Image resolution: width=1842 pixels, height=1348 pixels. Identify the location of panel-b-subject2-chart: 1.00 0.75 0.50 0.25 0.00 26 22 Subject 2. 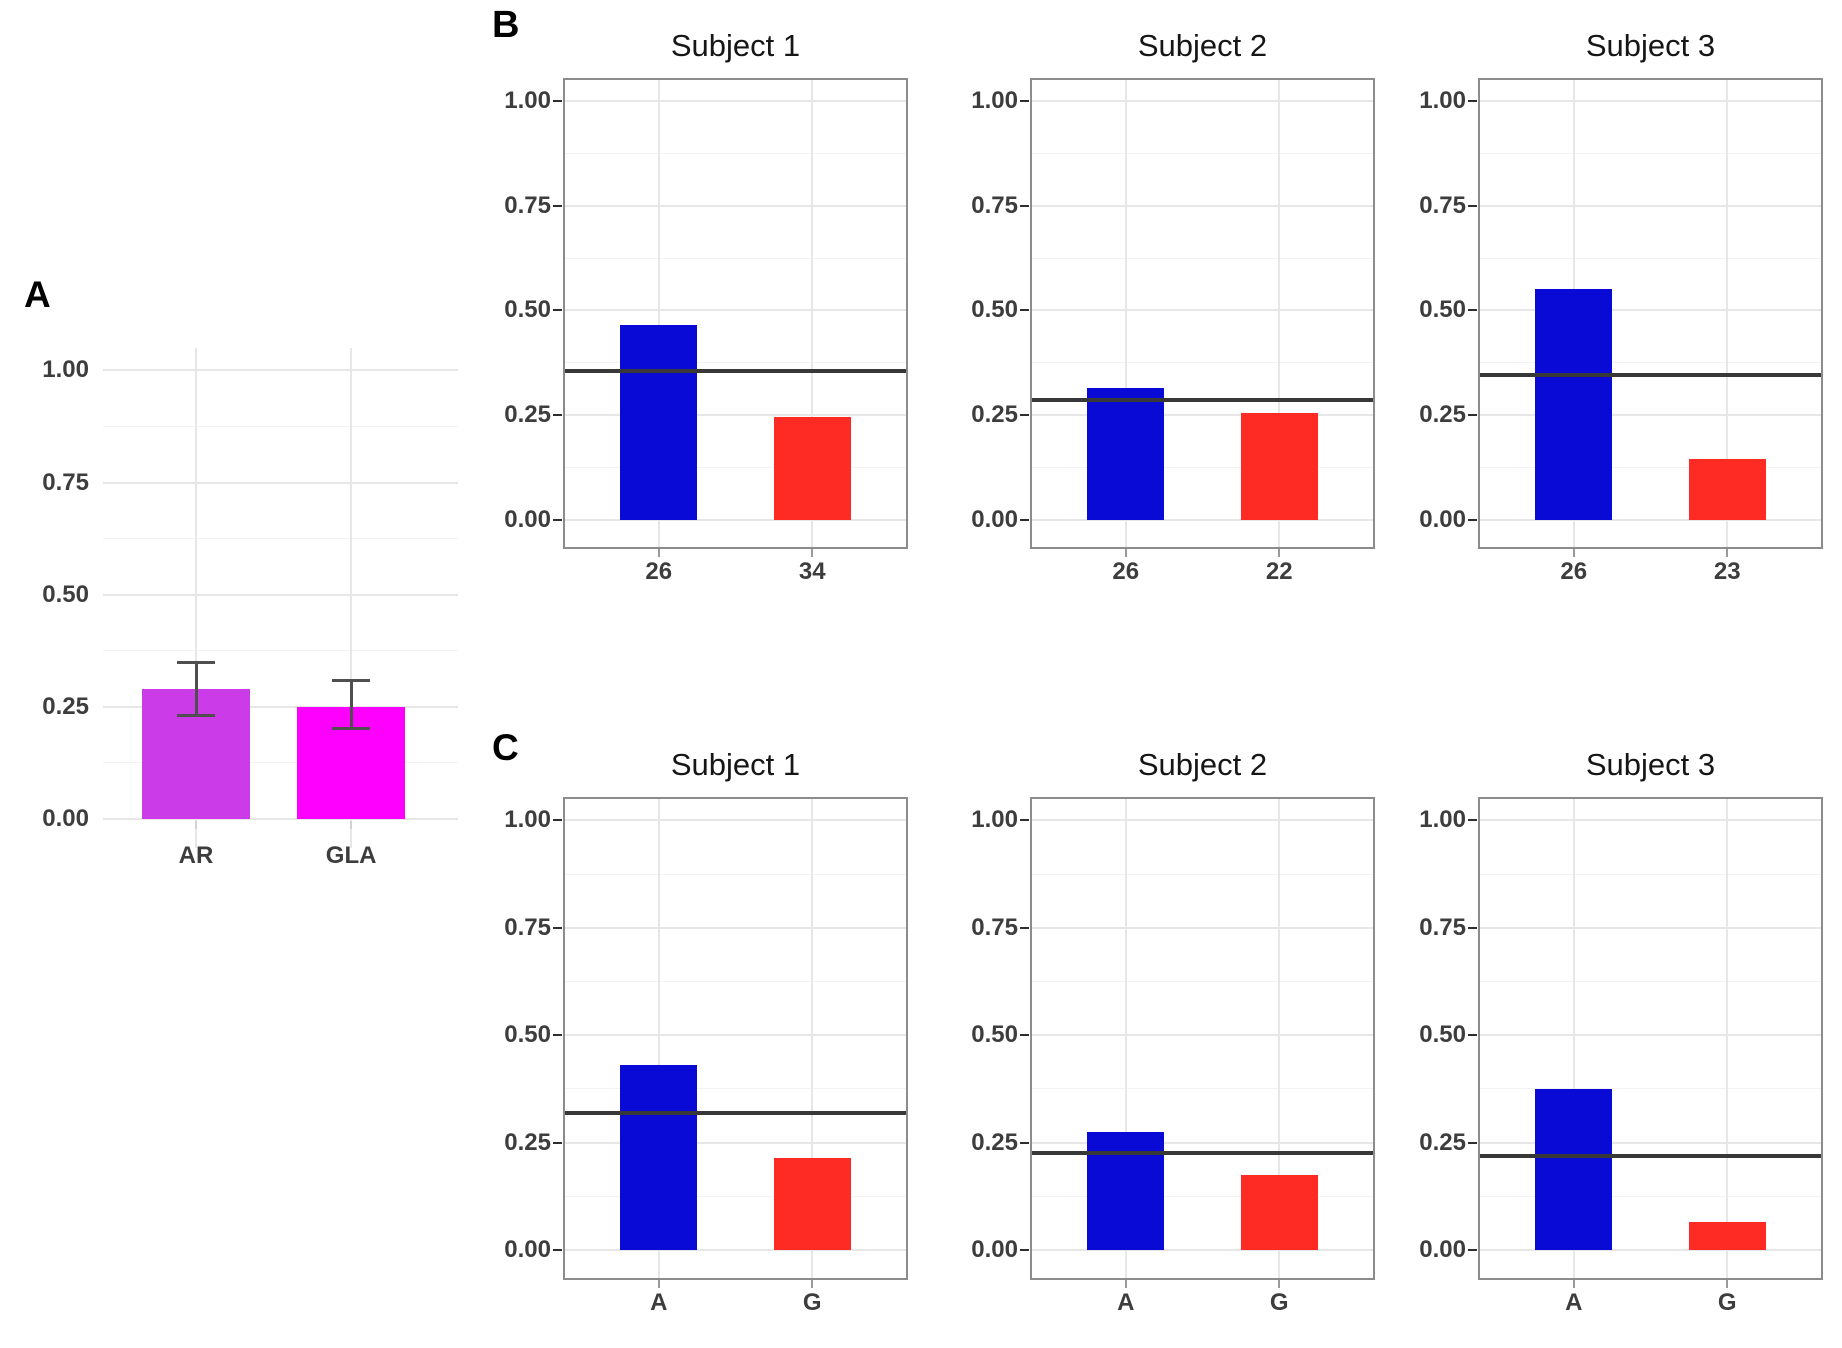
(1173, 306).